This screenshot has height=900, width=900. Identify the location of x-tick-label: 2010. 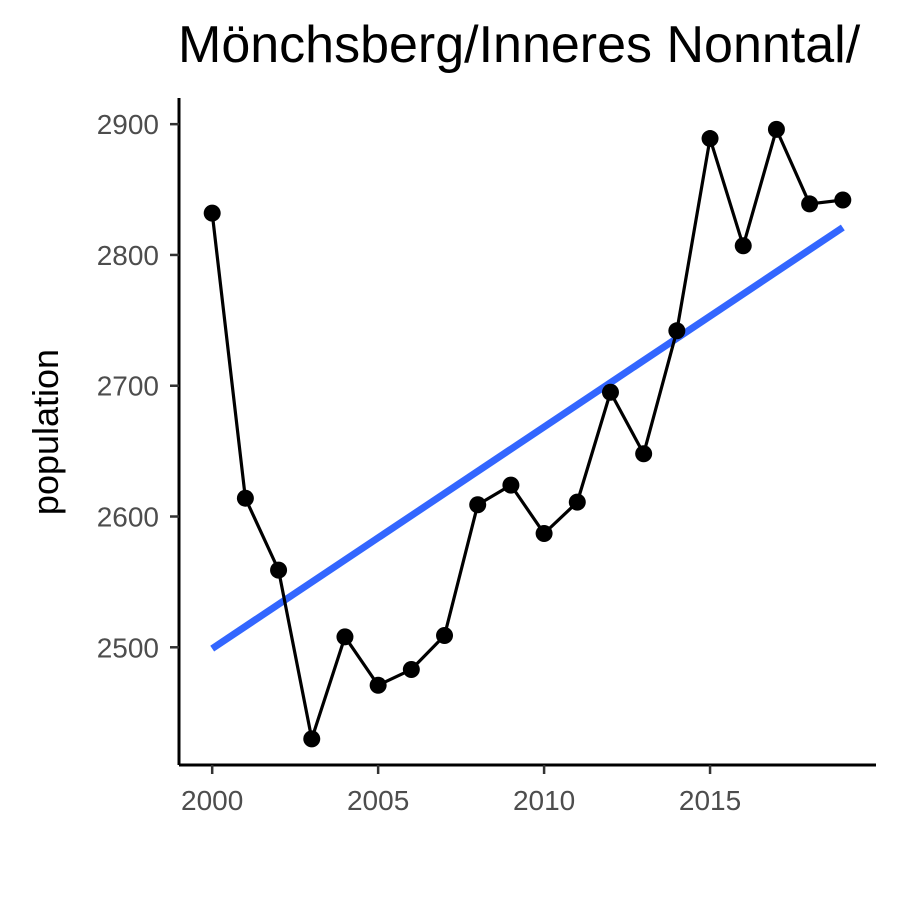
(544, 800).